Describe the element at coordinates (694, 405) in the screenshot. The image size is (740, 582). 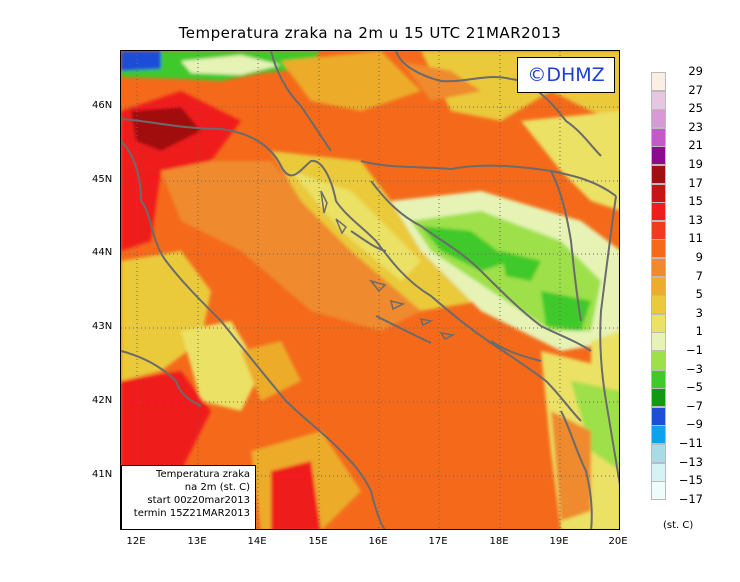
I see `legend-level-label: −7` at that location.